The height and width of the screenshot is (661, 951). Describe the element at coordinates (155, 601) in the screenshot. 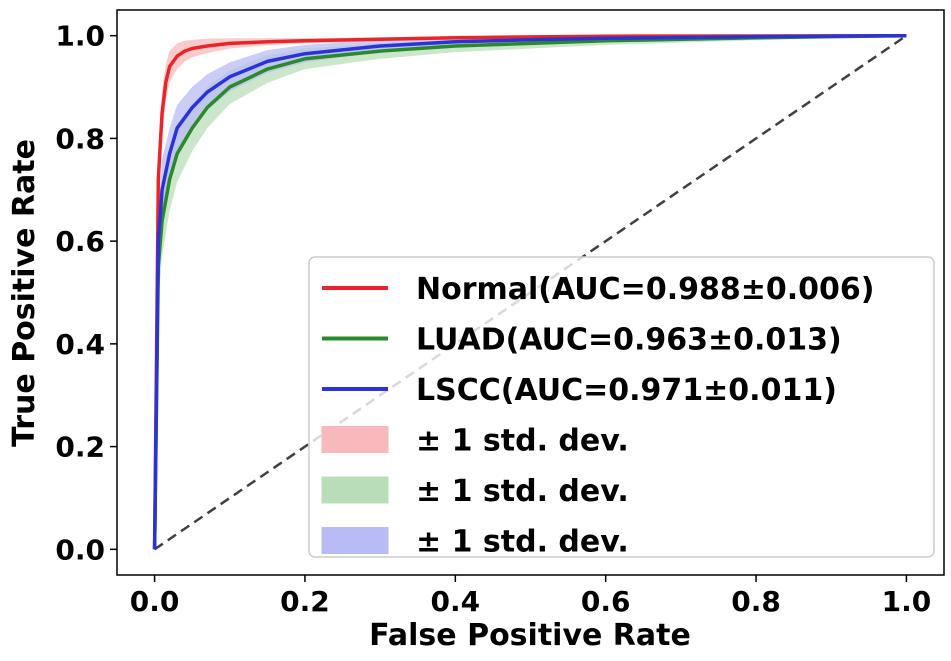

I see `x-tick-label: 0.0` at that location.